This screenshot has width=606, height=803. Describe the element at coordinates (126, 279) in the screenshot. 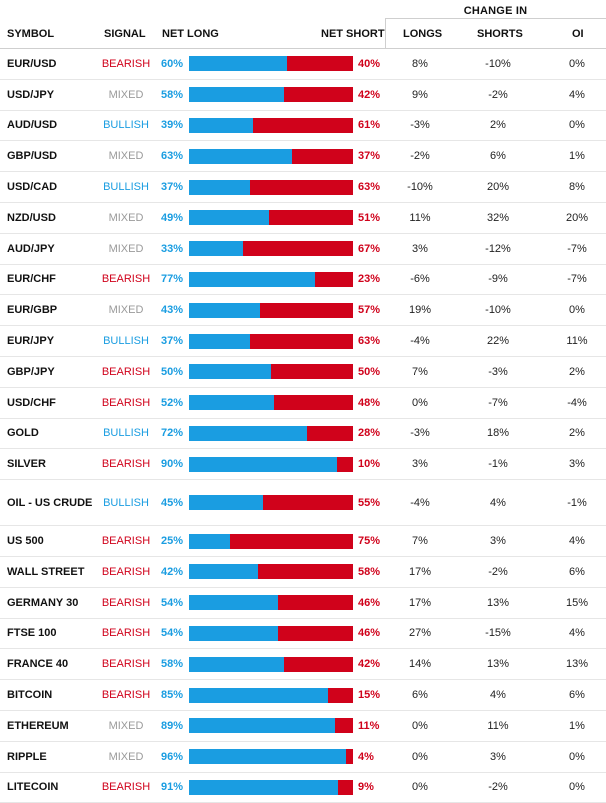

I see `row-signal: BEARISH` at that location.